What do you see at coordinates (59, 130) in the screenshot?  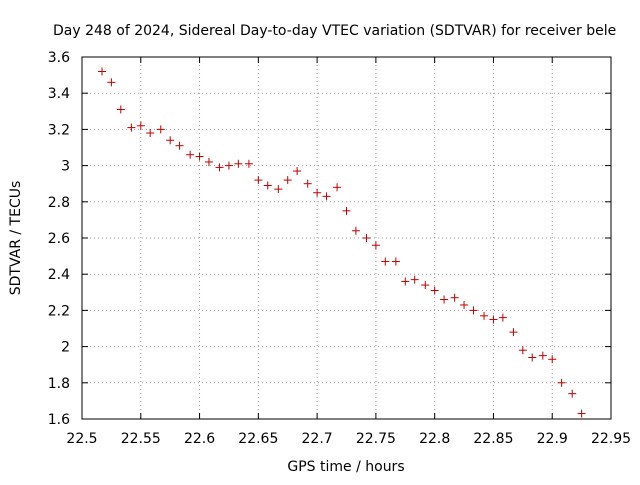 I see `y-tick-label: 3.2` at bounding box center [59, 130].